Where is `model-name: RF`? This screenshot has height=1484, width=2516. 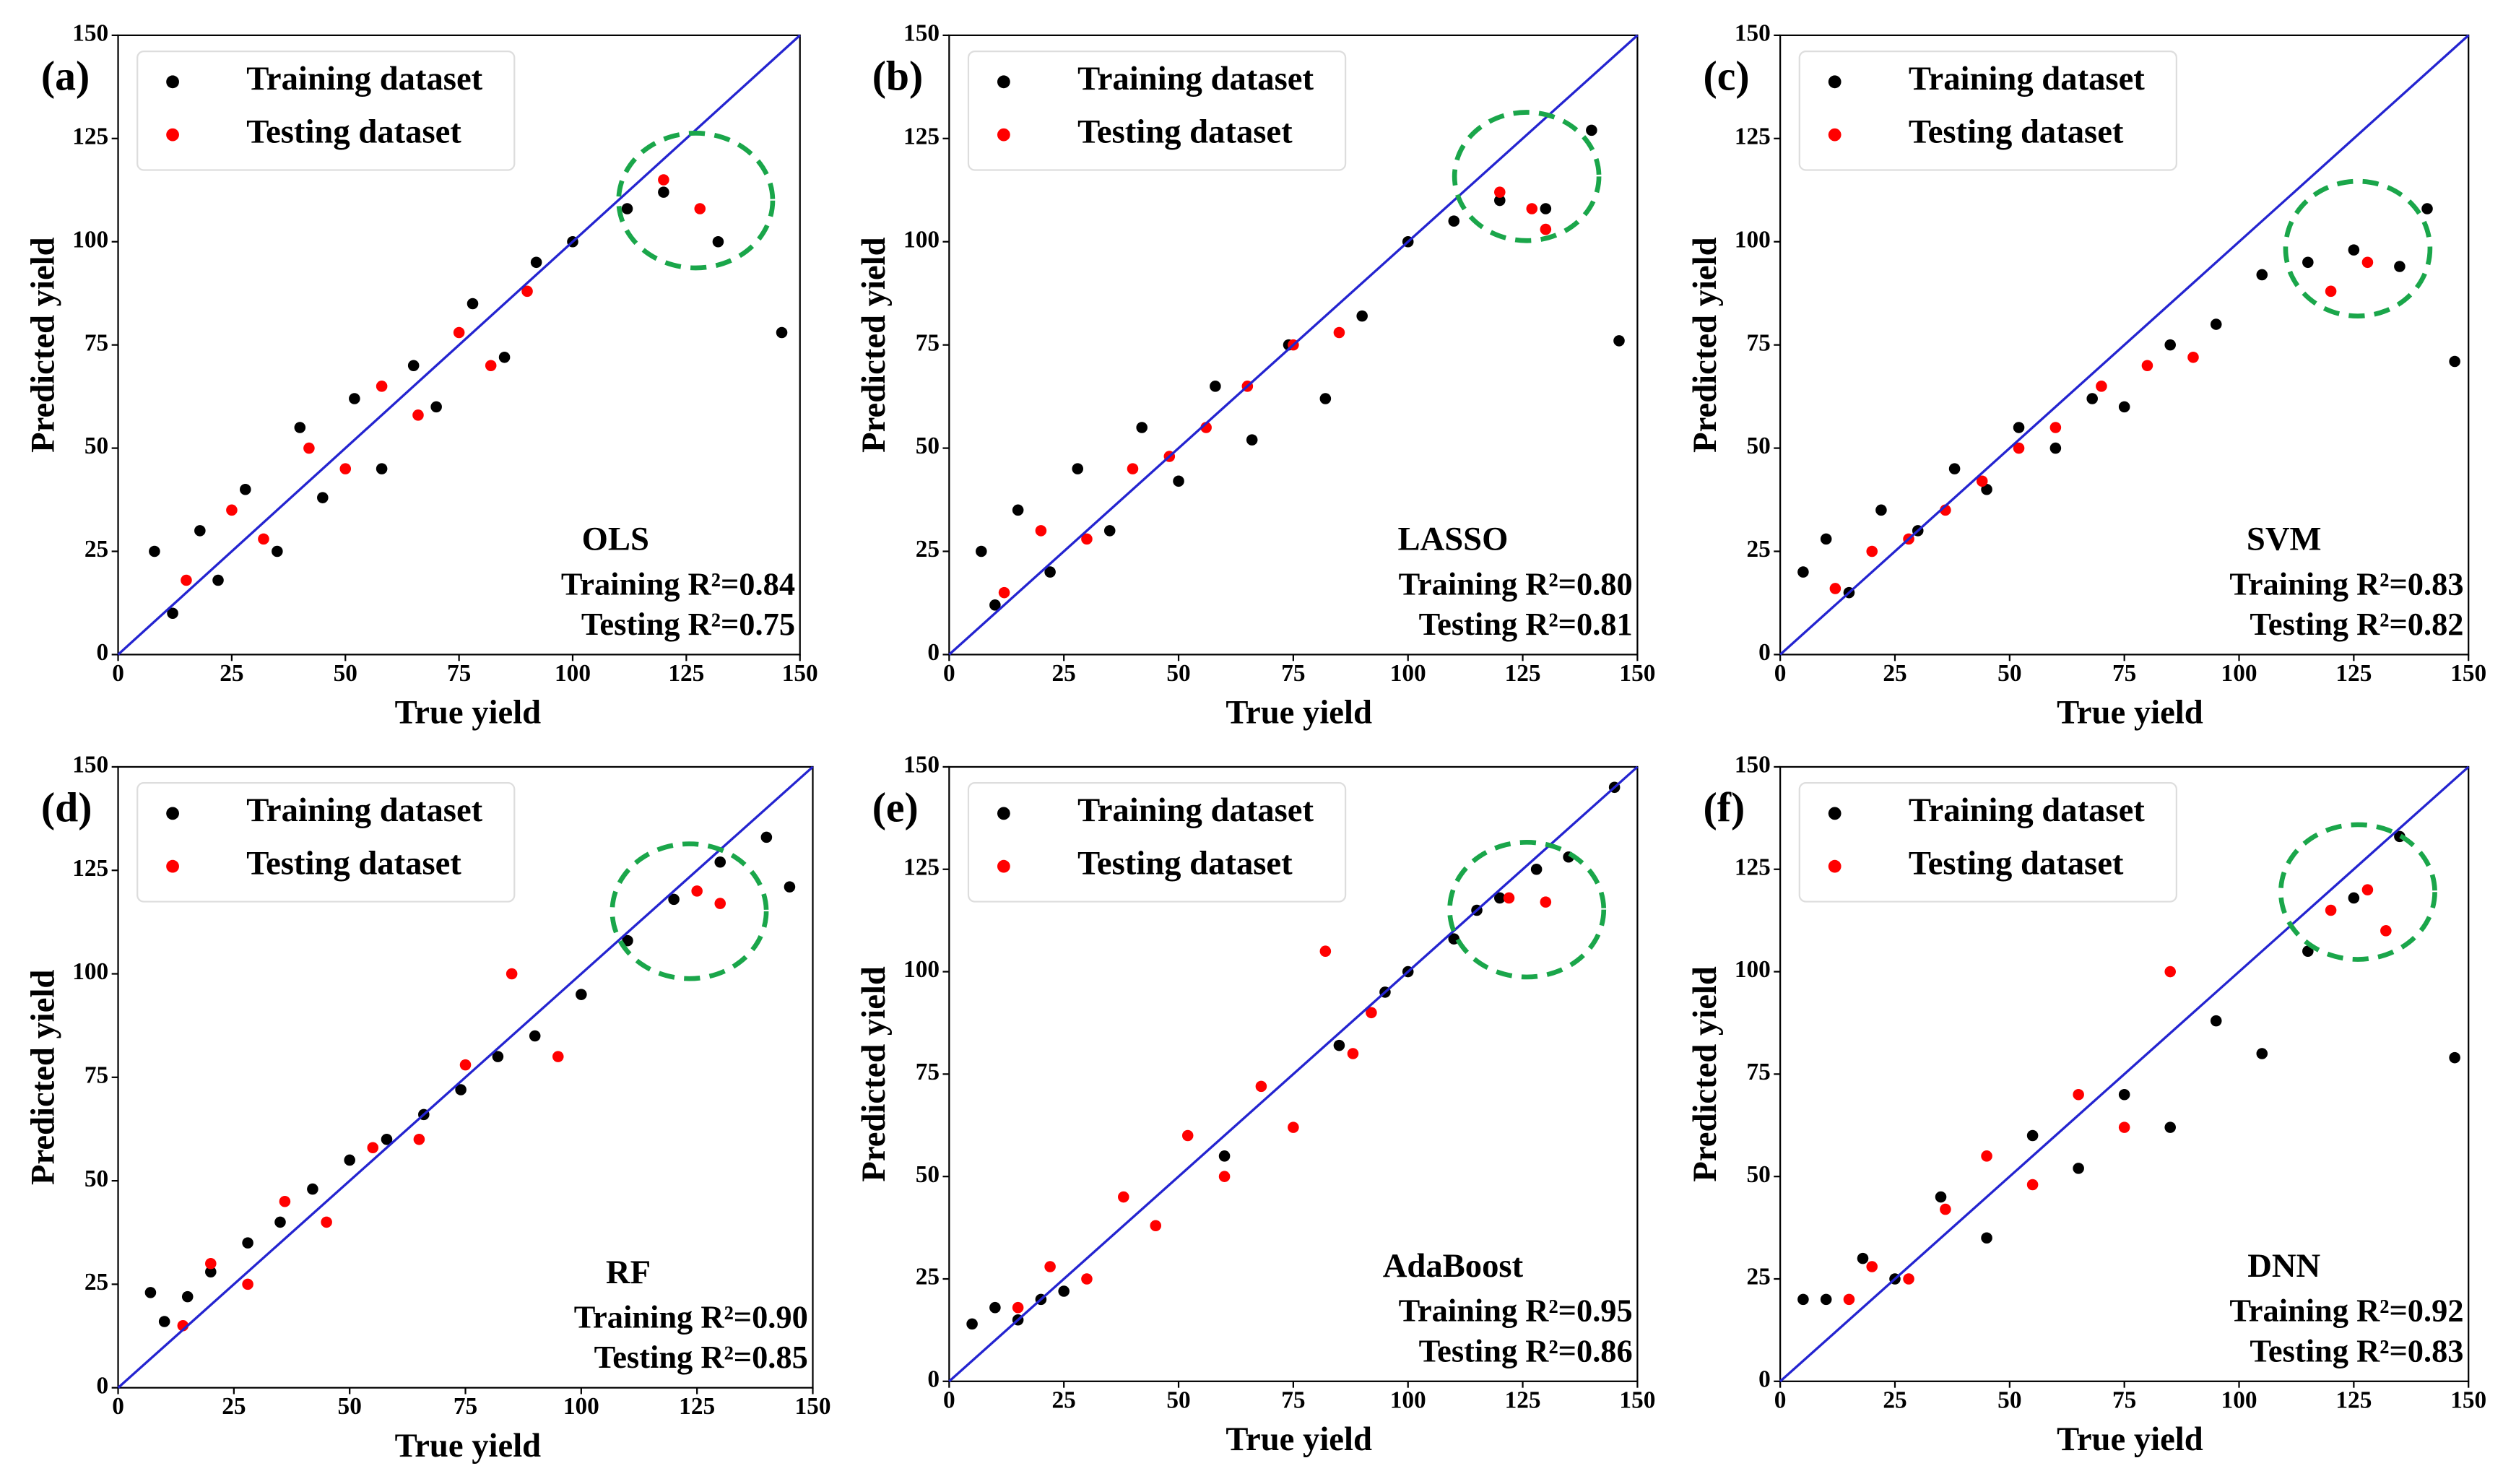
model-name: RF is located at coordinates (628, 1272).